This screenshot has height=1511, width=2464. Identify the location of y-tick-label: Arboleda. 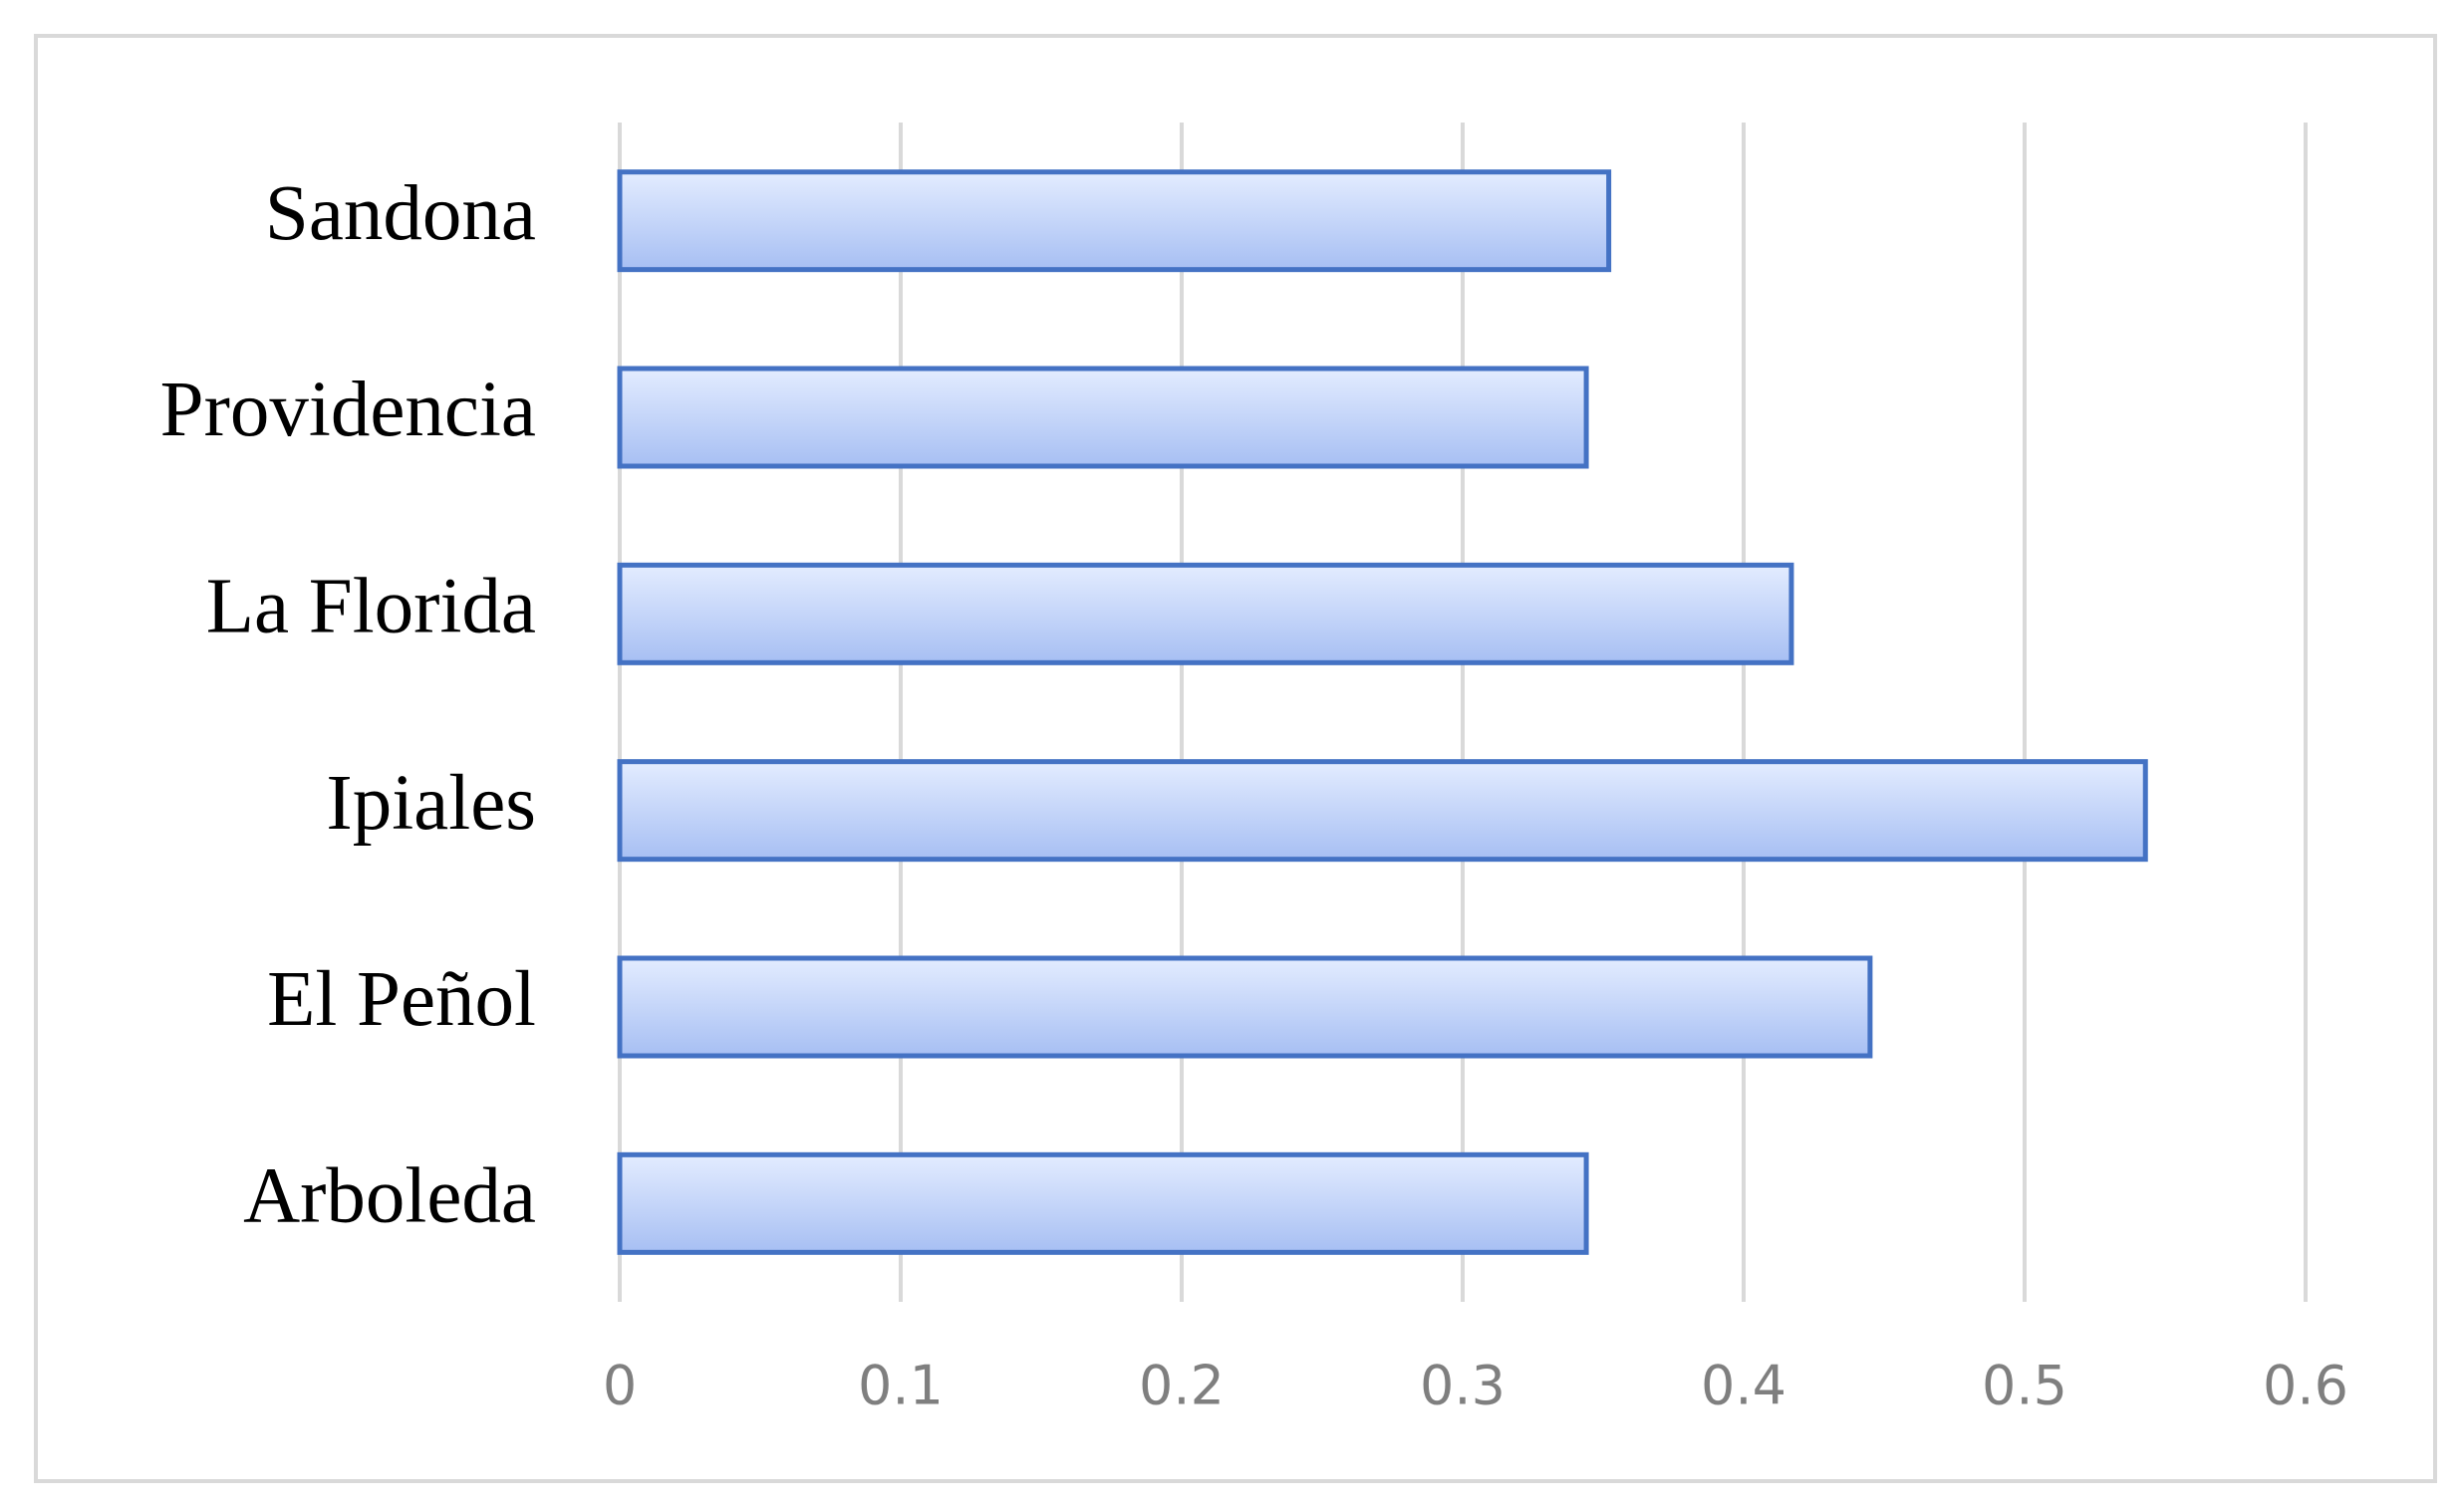
(389, 1196).